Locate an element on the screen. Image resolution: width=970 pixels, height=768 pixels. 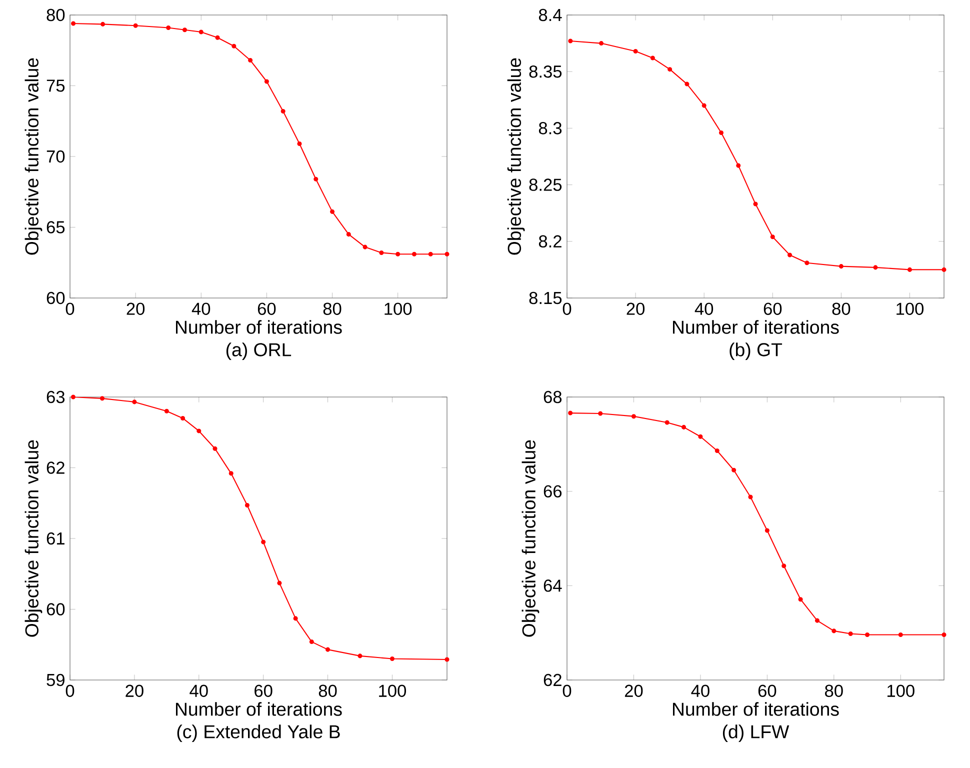
y-tick-label: 68 is located at coordinates (553, 397).